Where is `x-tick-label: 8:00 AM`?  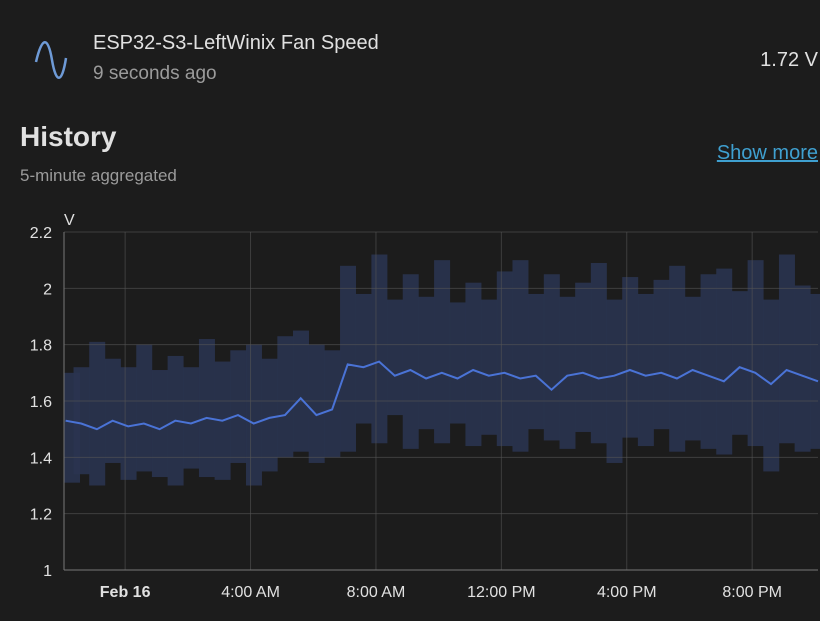 x-tick-label: 8:00 AM is located at coordinates (376, 592).